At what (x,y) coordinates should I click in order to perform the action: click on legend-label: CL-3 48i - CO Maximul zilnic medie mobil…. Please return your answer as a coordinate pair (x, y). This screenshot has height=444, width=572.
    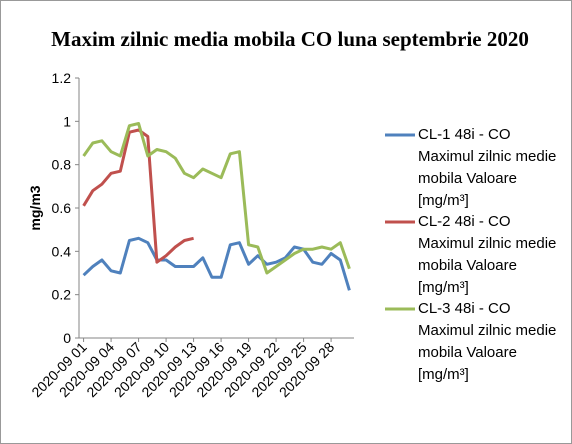
    Looking at the image, I should click on (487, 341).